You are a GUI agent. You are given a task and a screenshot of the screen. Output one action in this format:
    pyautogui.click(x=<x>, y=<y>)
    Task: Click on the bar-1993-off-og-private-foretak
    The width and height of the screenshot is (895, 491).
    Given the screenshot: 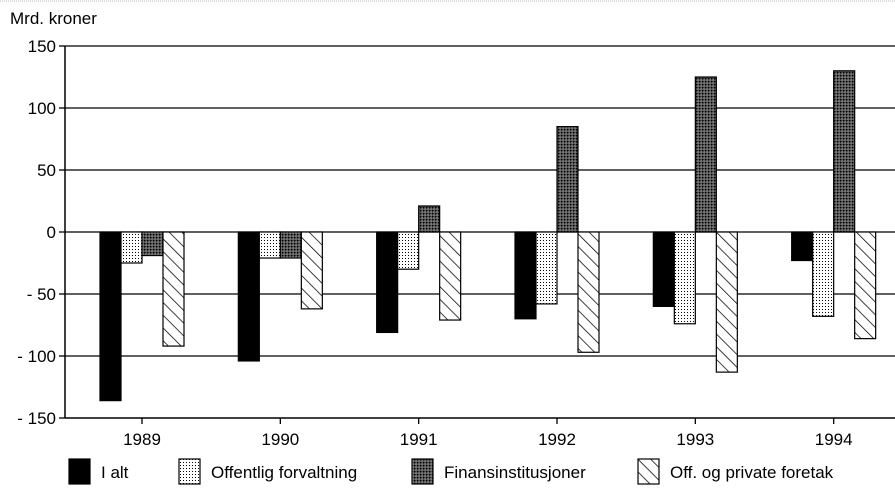 What is the action you would take?
    pyautogui.click(x=726, y=302)
    